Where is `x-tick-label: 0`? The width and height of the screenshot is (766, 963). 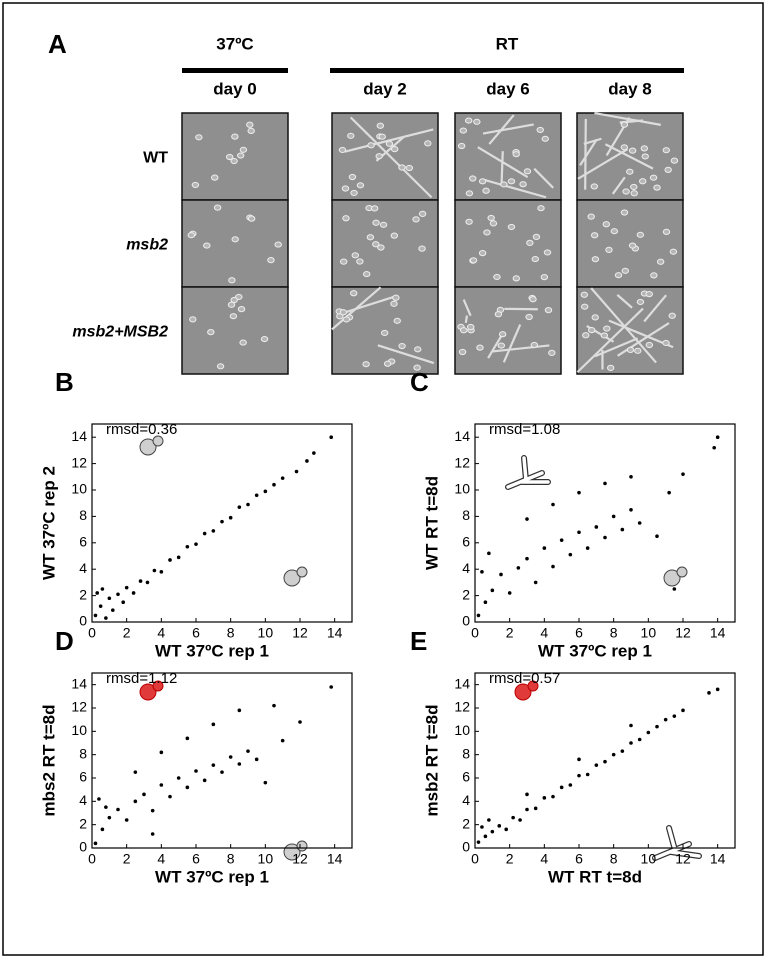
x-tick-label: 0 is located at coordinates (475, 633).